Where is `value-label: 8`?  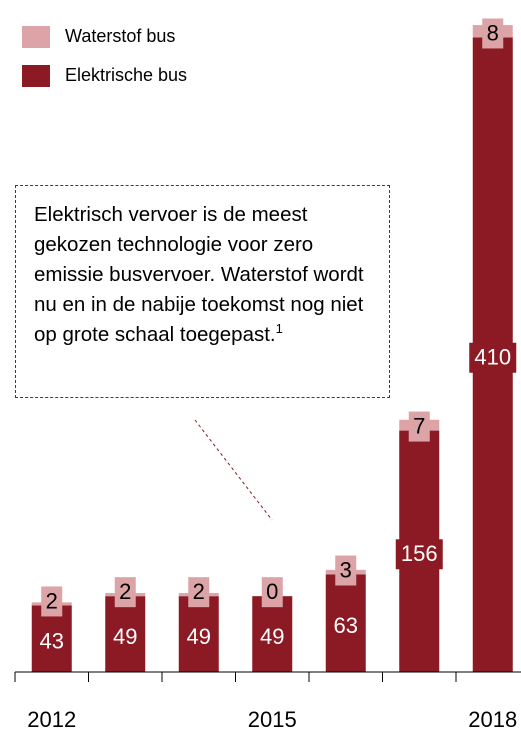
value-label: 8 is located at coordinates (493, 32).